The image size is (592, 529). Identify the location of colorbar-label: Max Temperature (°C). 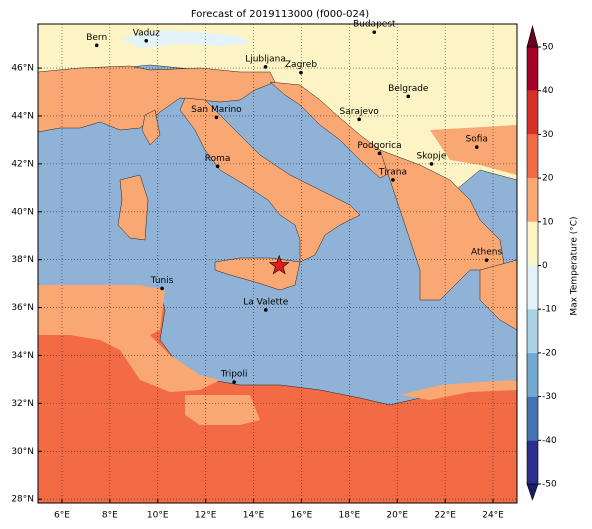
(575, 265).